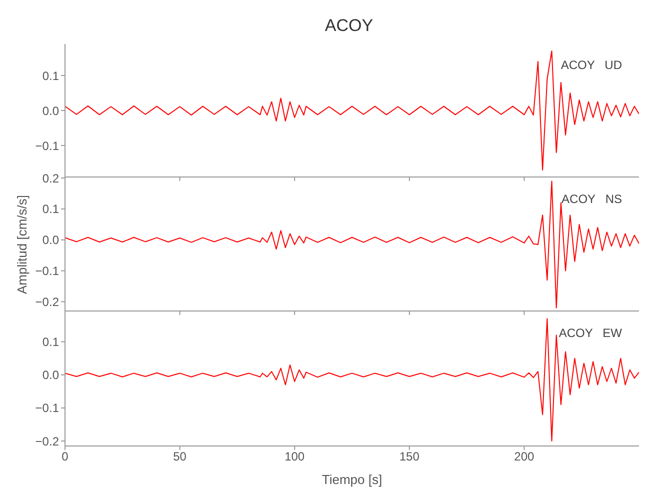 This screenshot has height=500, width=650. I want to click on x-tick-label: 50, so click(180, 457).